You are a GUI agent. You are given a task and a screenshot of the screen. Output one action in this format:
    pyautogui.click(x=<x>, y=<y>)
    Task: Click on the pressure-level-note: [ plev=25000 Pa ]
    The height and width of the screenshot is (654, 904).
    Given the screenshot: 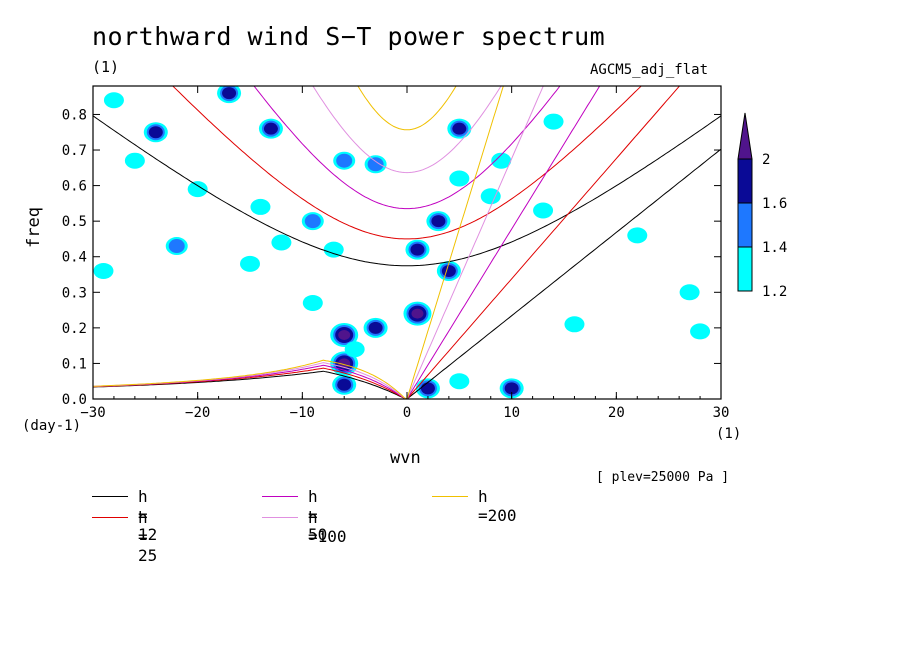 What is the action you would take?
    pyautogui.click(x=663, y=477)
    